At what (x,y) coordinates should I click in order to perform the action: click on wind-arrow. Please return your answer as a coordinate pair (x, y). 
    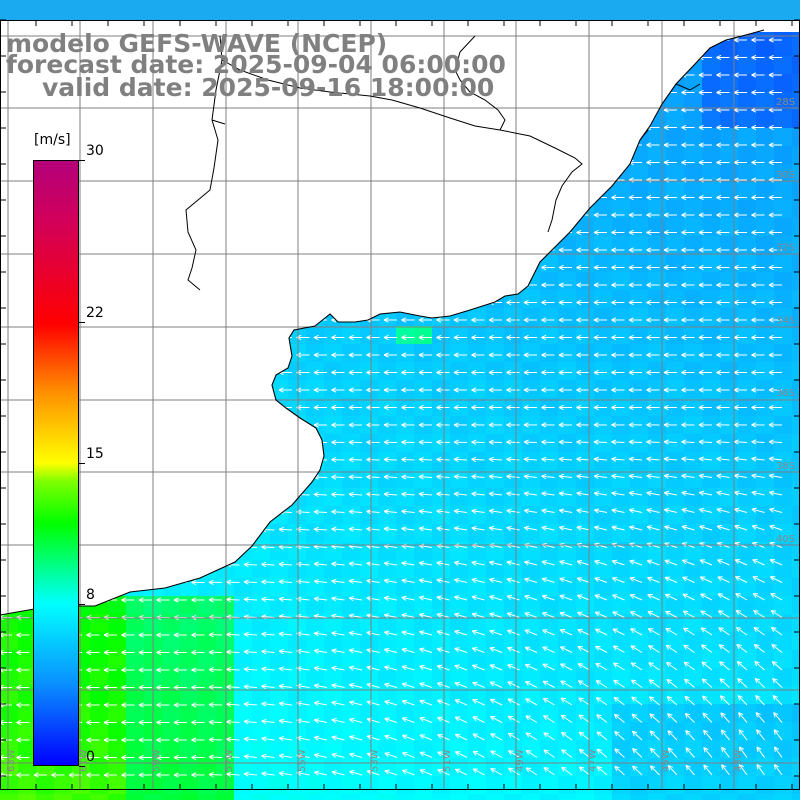
    Looking at the image, I should click on (740, 57).